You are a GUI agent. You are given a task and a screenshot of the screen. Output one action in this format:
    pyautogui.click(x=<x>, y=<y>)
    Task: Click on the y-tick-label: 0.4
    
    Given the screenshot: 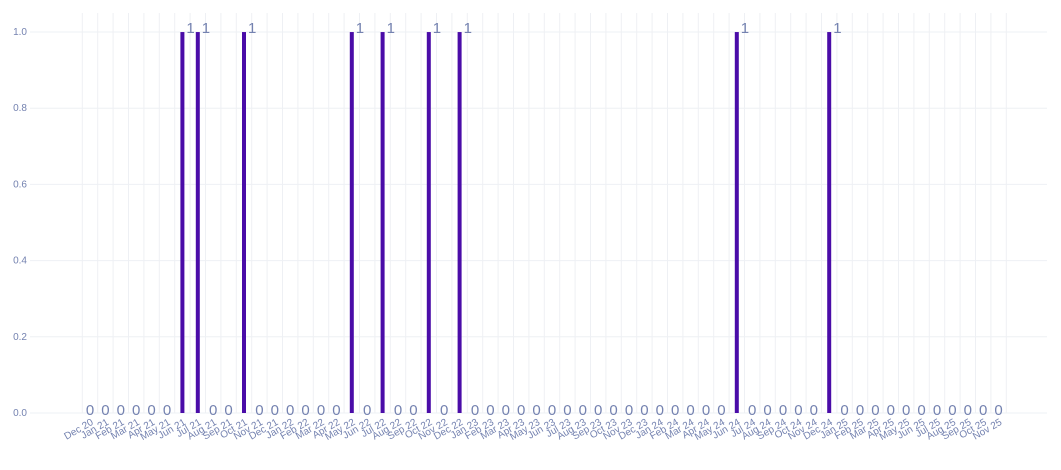 What is the action you would take?
    pyautogui.click(x=20, y=261)
    